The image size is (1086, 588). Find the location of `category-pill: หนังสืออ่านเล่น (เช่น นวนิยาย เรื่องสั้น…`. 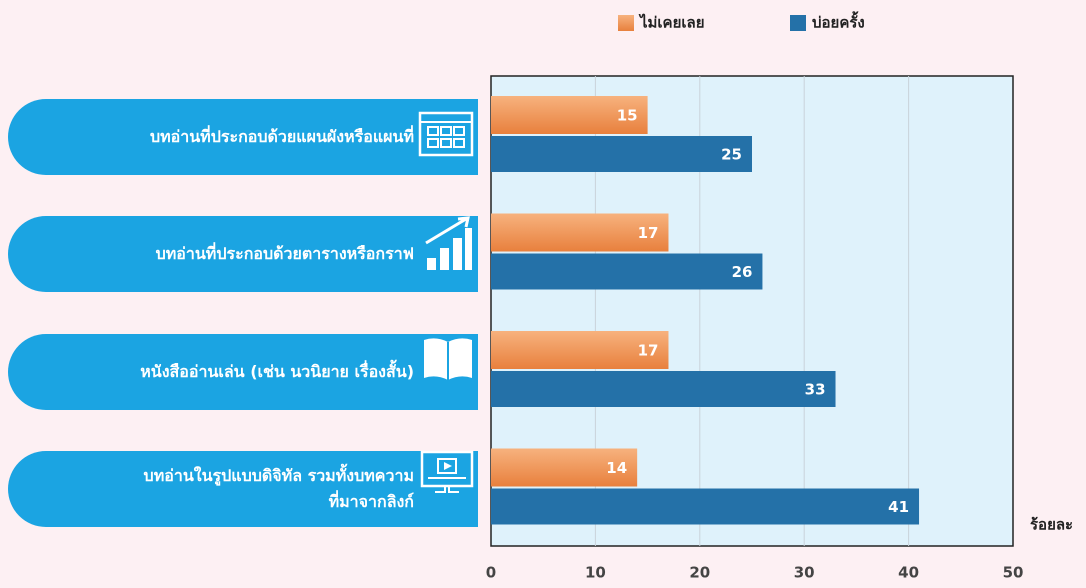

category-pill: หนังสืออ่านเล่น (เช่น นวนิยาย เรื่องสั้น… is located at coordinates (243, 371).